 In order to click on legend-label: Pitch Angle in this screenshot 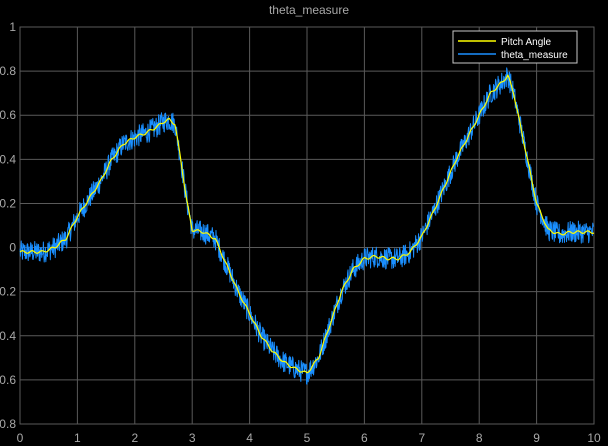, I will do `click(526, 42)`.